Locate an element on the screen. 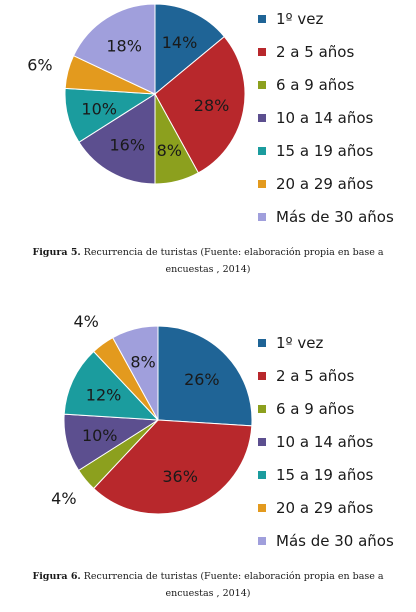  data-label-2-a-5: 36% is located at coordinates (180, 476).